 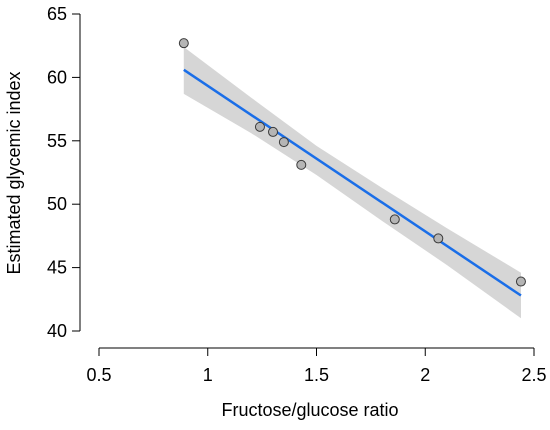 I want to click on x-tick-label: 2, so click(x=425, y=375).